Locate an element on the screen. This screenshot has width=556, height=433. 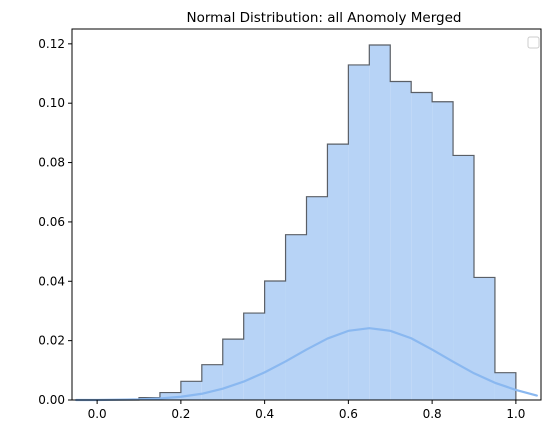
y-tick-label: 0.06 is located at coordinates (51, 222).